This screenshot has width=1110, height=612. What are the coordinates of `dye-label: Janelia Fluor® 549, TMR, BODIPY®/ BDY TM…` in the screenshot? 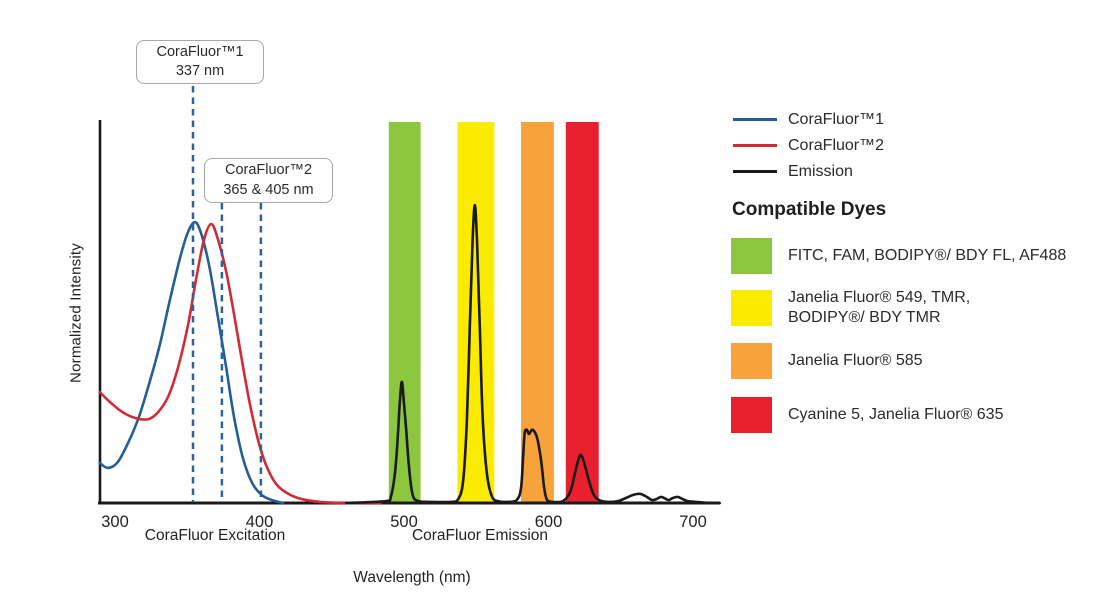 It's located at (879, 307).